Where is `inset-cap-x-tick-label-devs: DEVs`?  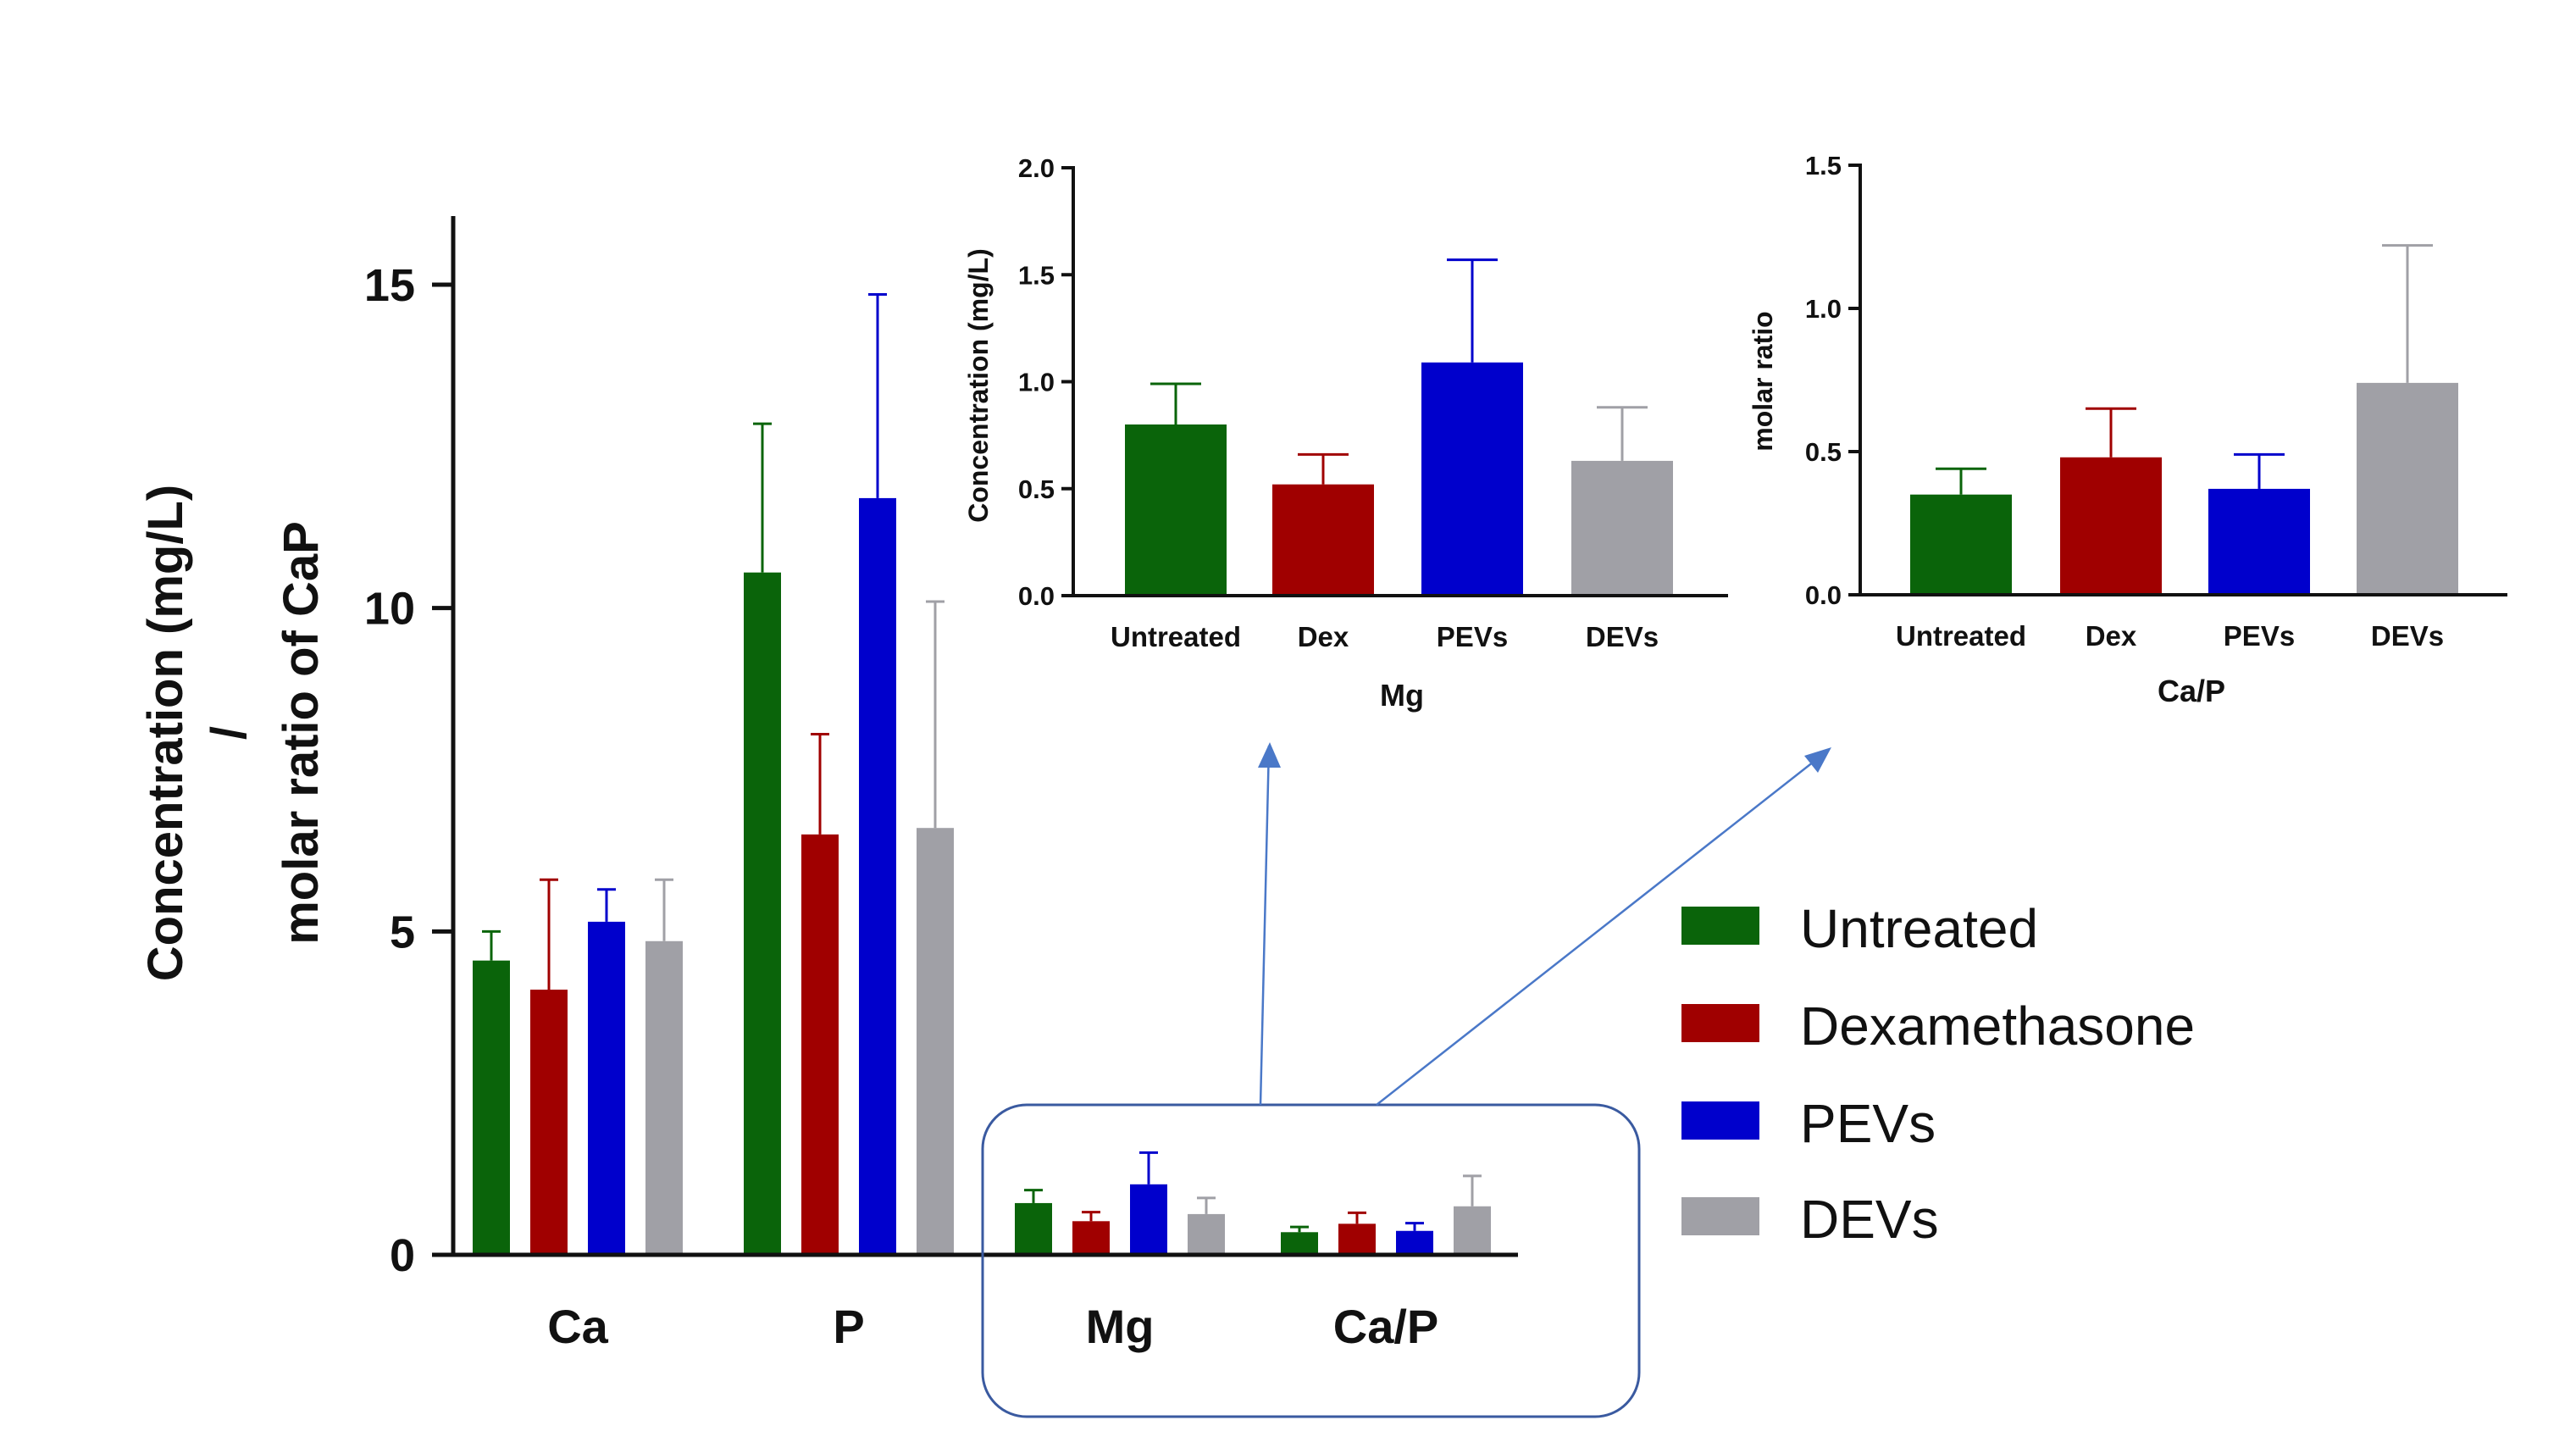 inset-cap-x-tick-label-devs: DEVs is located at coordinates (2407, 636).